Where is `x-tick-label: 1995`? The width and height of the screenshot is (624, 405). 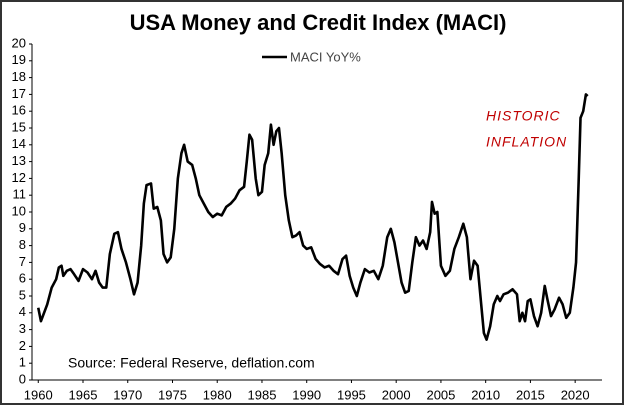
x-tick-label: 1995 is located at coordinates (351, 394).